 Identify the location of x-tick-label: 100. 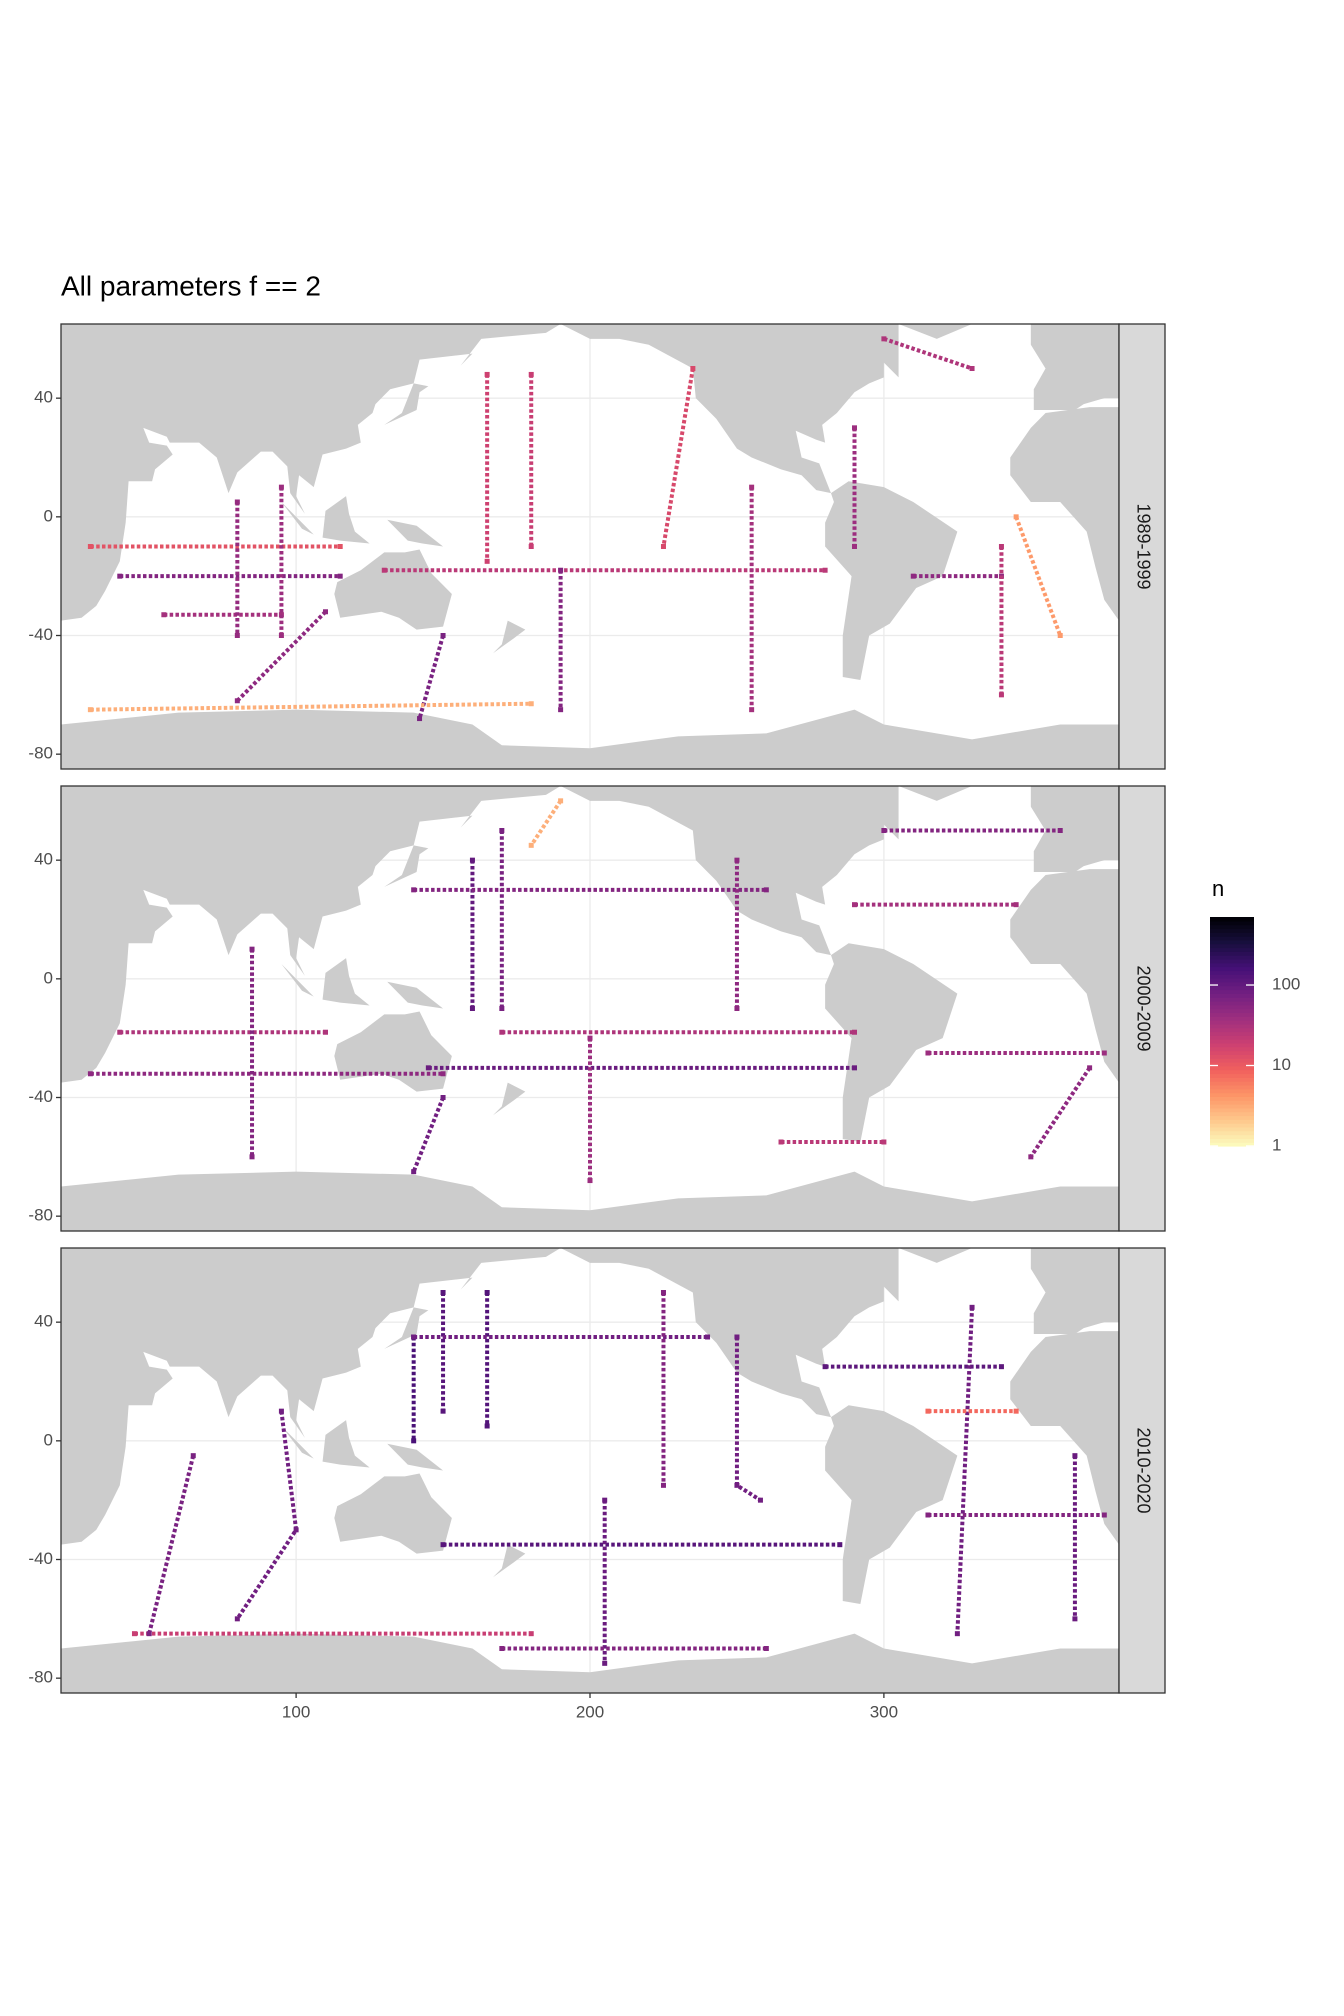
(296, 1711).